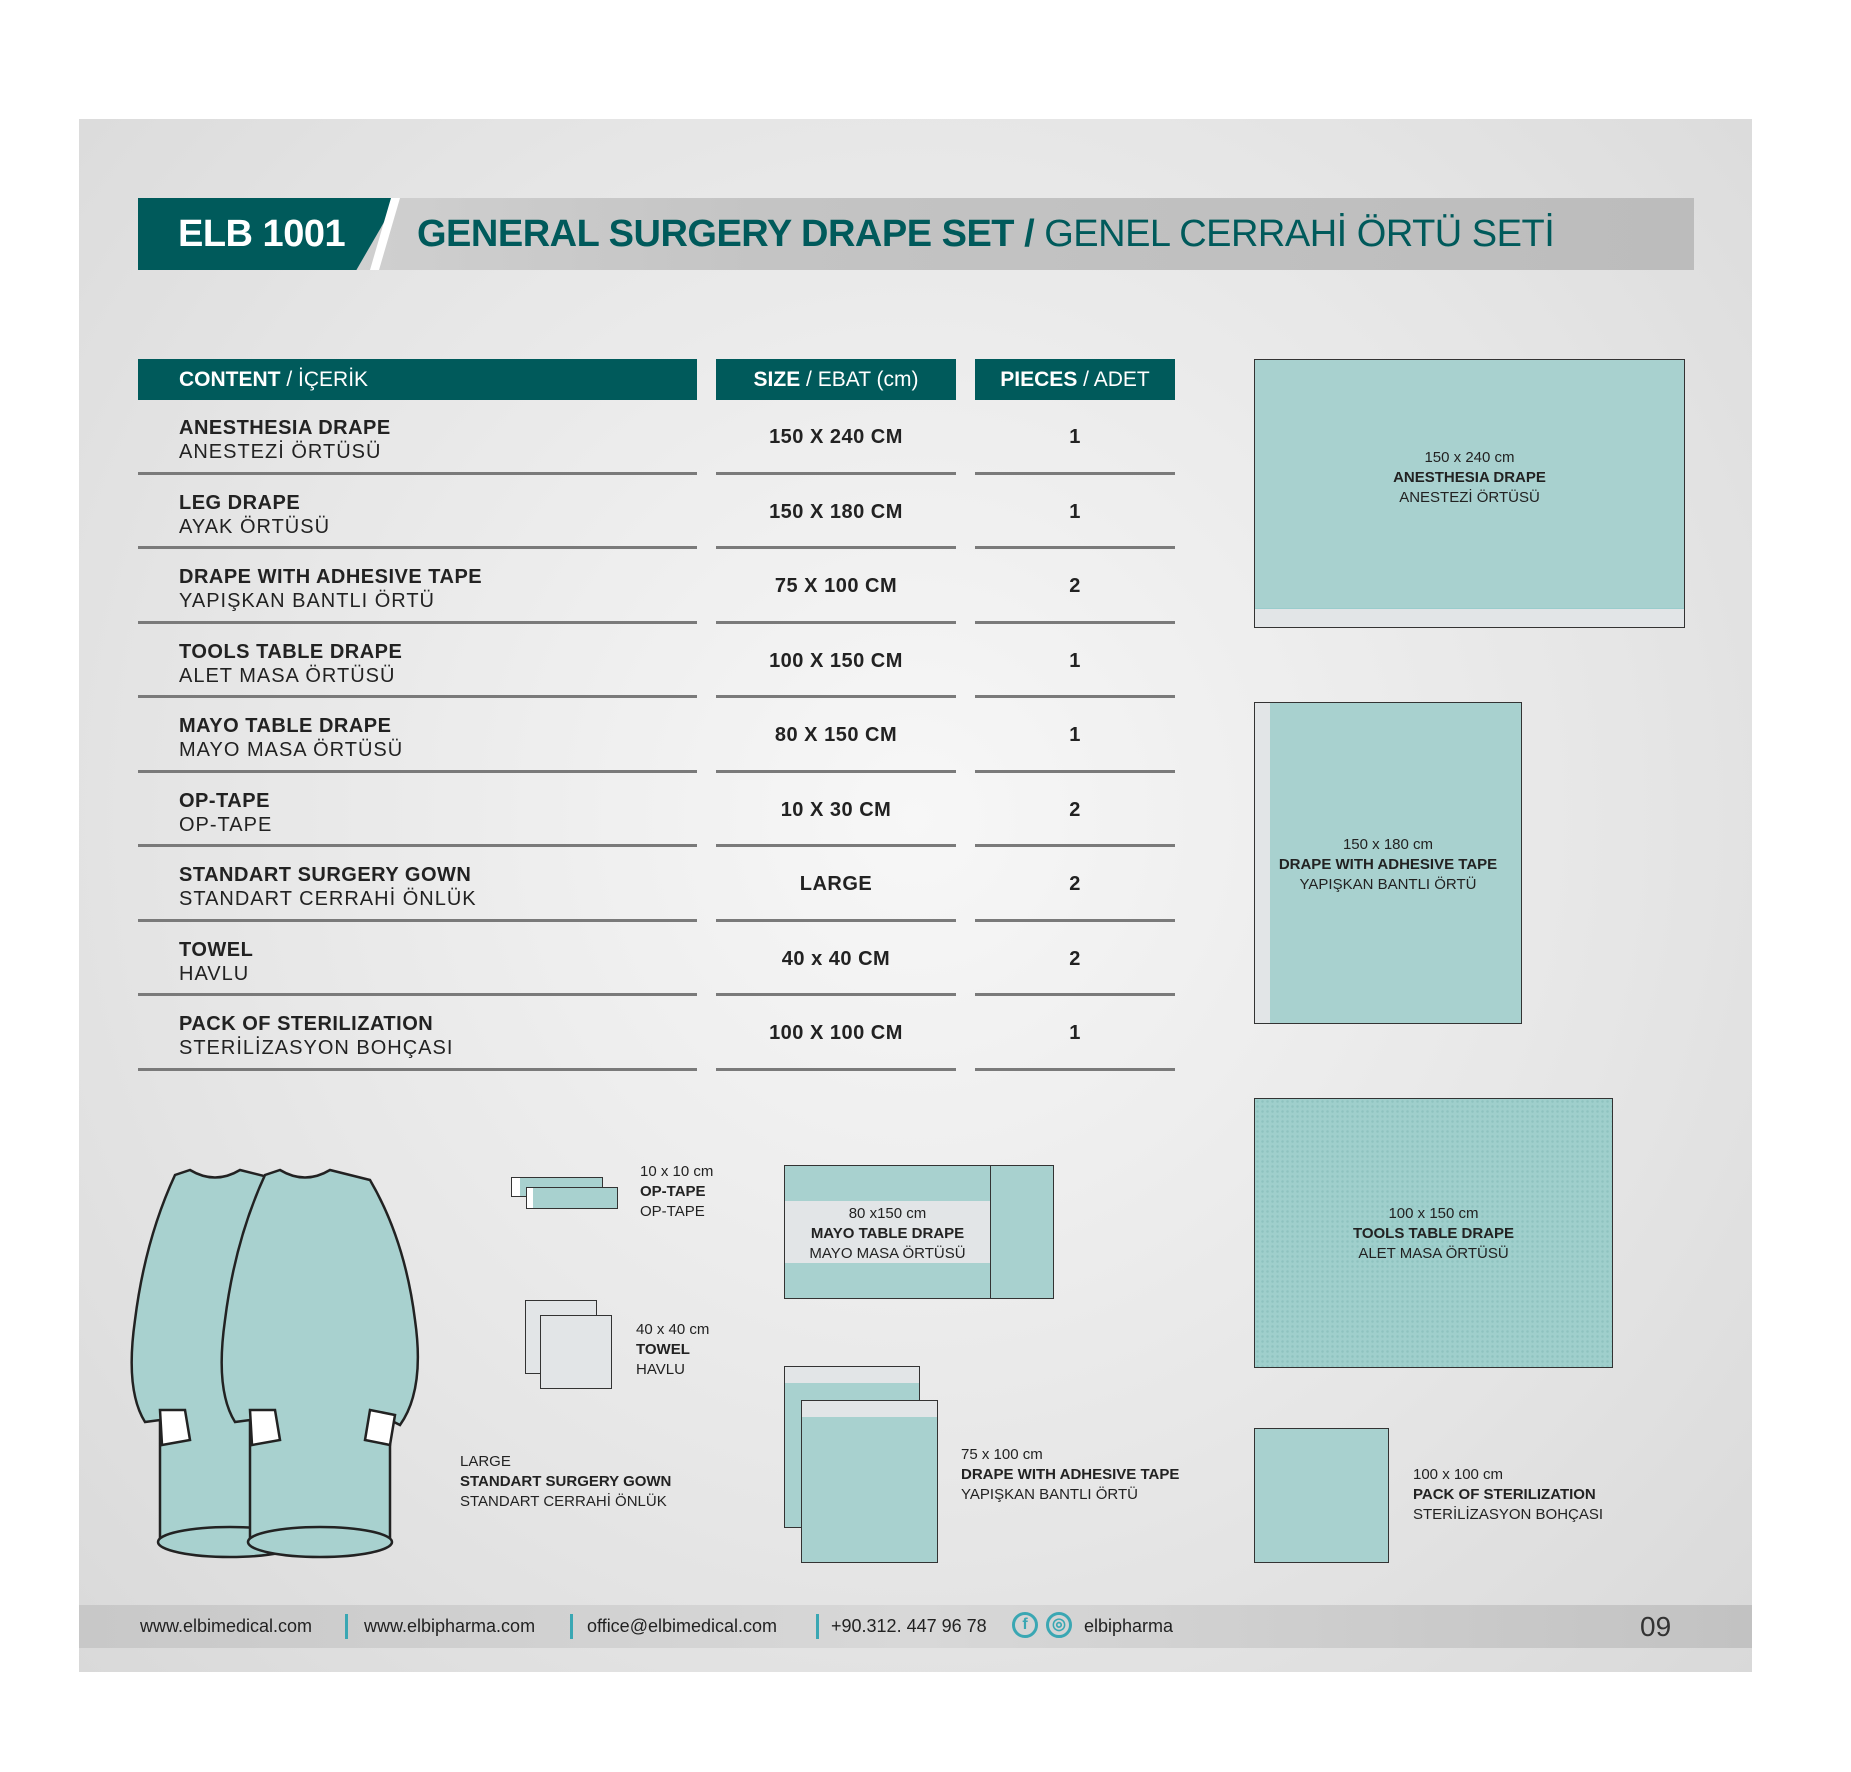  What do you see at coordinates (331, 577) in the screenshot?
I see `item-name: DRAPE WITH ADHESIVE TAPE` at bounding box center [331, 577].